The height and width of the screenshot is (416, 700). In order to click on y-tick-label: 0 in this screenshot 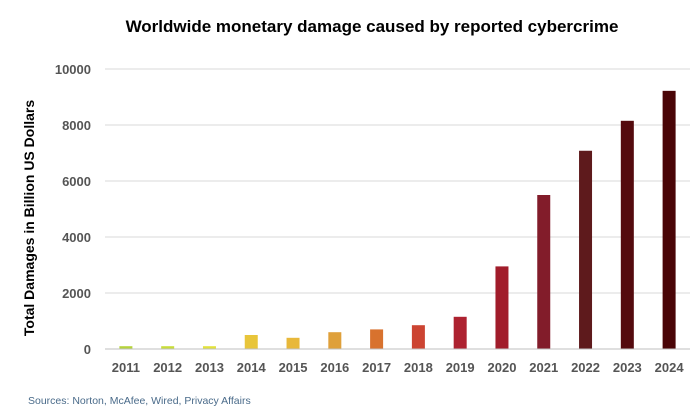, I will do `click(87, 349)`.